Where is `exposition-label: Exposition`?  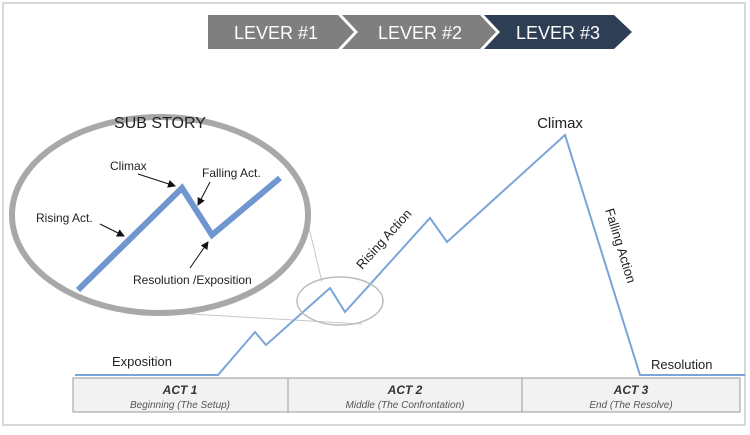
exposition-label: Exposition is located at coordinates (142, 361).